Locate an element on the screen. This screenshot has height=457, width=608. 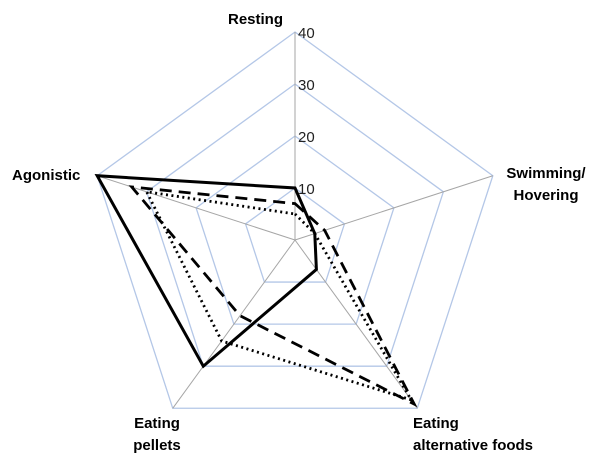
tick-label-30: 30 is located at coordinates (306, 85).